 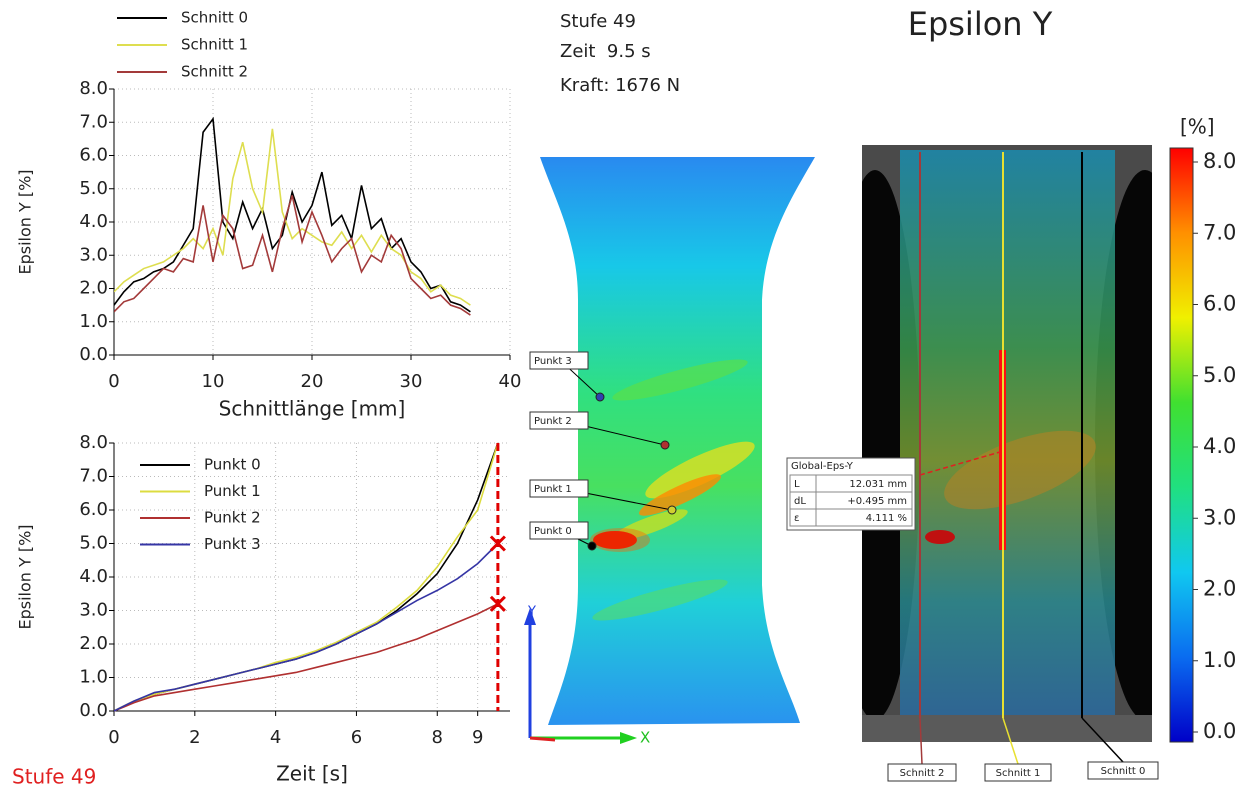 What do you see at coordinates (587, 676) in the screenshot?
I see `axis-icon: Y X` at bounding box center [587, 676].